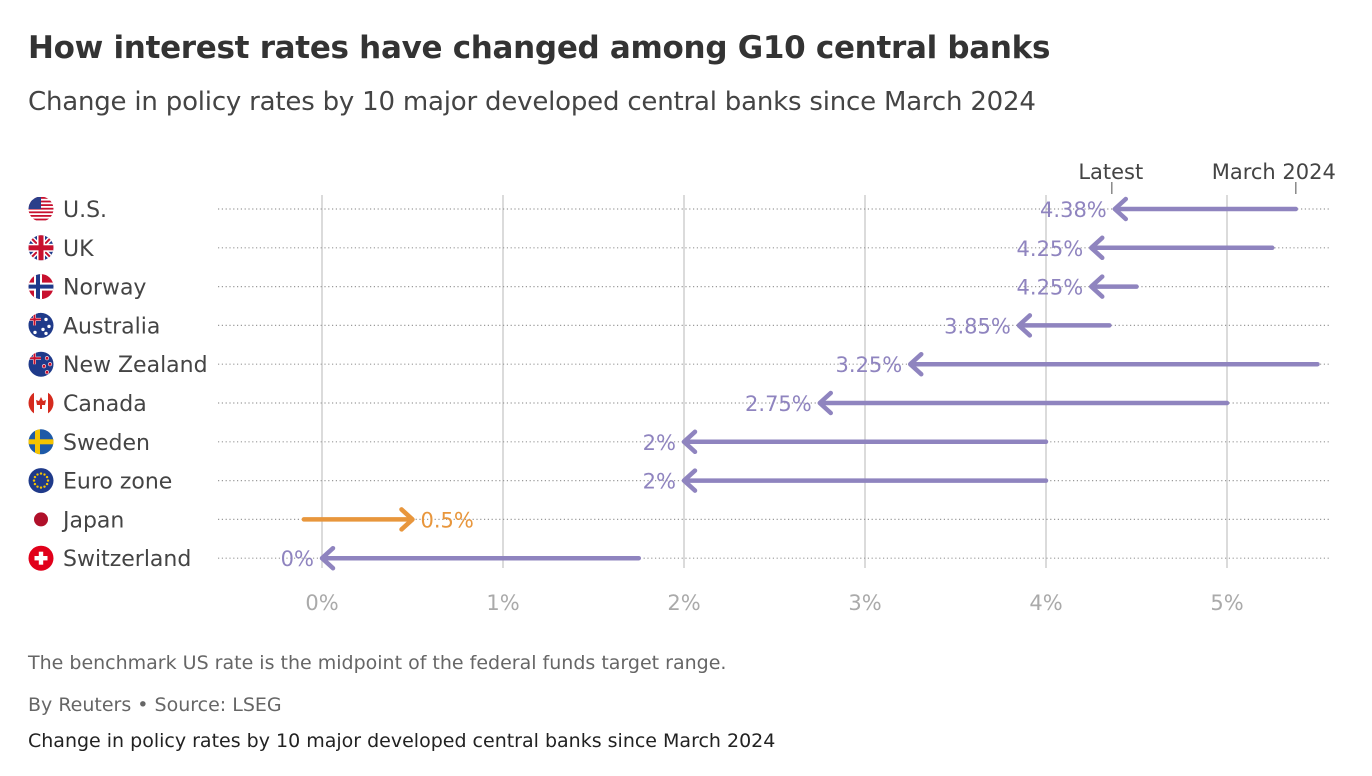 This screenshot has width=1372, height=776. I want to click on country-label: U.S., so click(85, 210).